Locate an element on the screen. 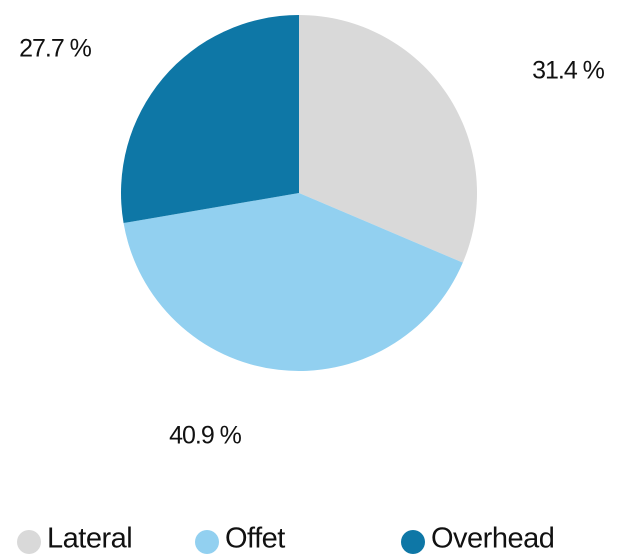  legend-label: Offet is located at coordinates (255, 538).